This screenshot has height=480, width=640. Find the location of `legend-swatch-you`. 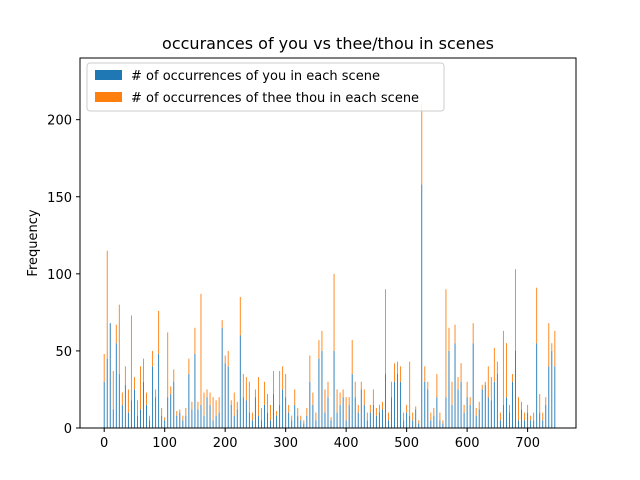

legend-swatch-you is located at coordinates (108, 75).